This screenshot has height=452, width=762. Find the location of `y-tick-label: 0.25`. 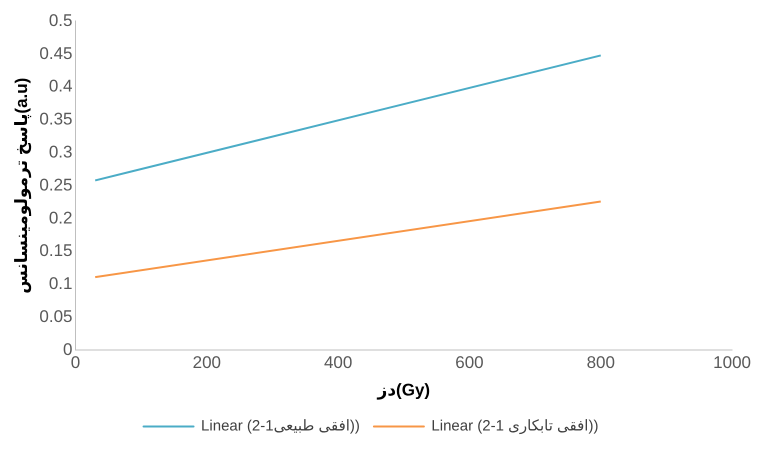

y-tick-label: 0.25 is located at coordinates (55, 184).